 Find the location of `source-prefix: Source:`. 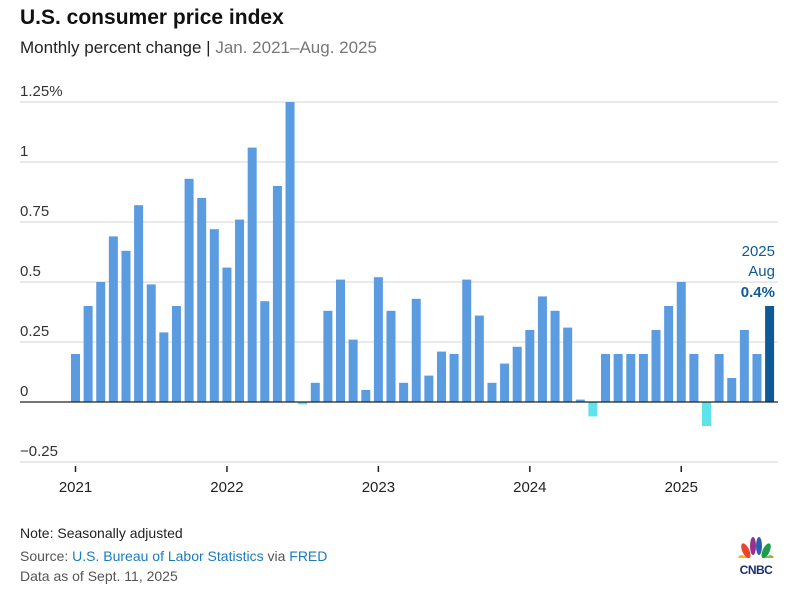

source-prefix: Source: is located at coordinates (46, 556).